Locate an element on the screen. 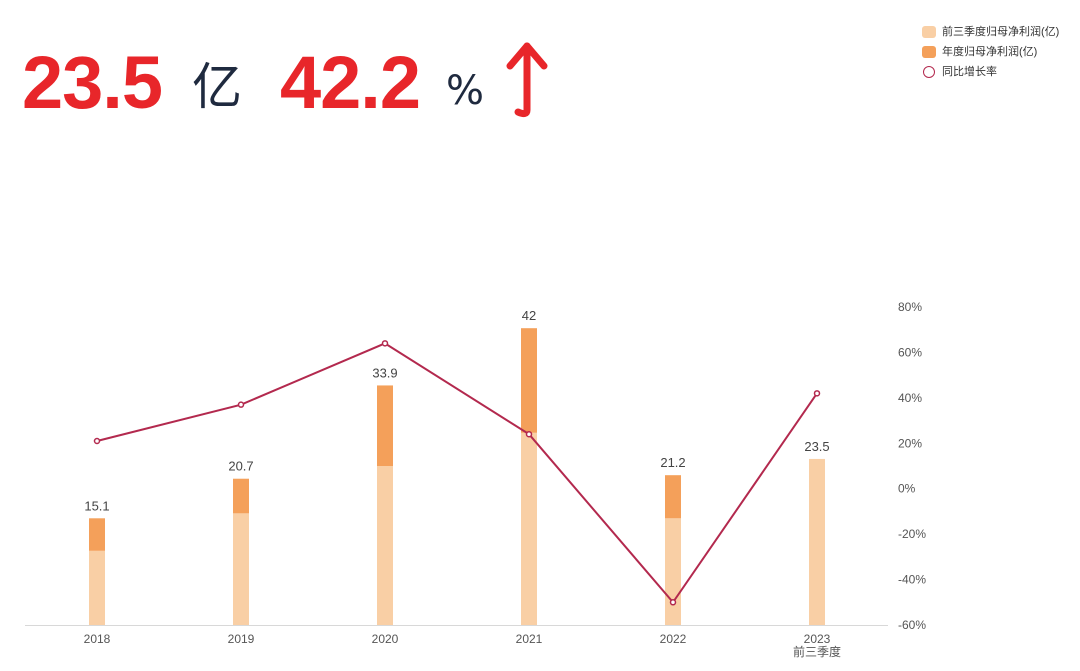 The width and height of the screenshot is (1080, 671). legend-item-annual: 年度归母净利润(亿) is located at coordinates (990, 54).